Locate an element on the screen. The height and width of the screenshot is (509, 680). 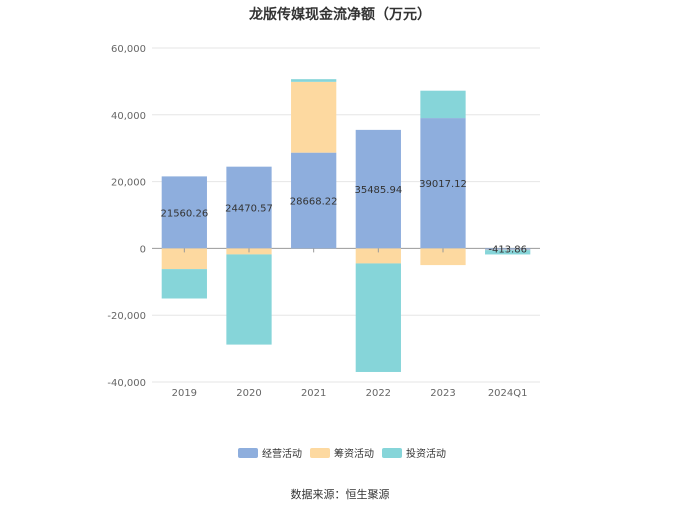
chart-title: 龙版传媒现金流净额（万元） is located at coordinates (340, 15).